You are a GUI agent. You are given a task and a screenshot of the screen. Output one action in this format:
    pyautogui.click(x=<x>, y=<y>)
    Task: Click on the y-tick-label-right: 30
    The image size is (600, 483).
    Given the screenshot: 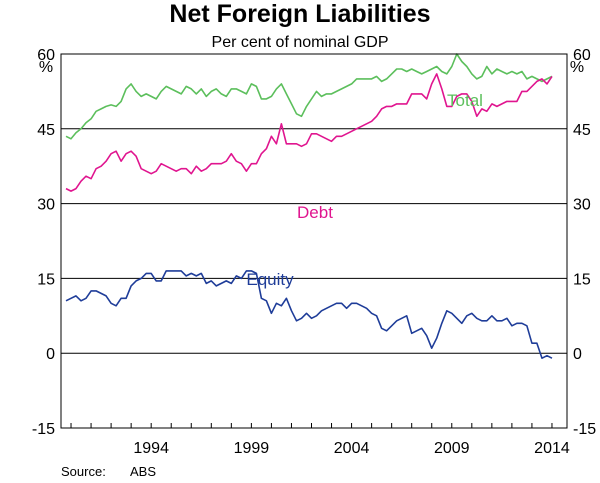 What is the action you would take?
    pyautogui.click(x=582, y=205)
    